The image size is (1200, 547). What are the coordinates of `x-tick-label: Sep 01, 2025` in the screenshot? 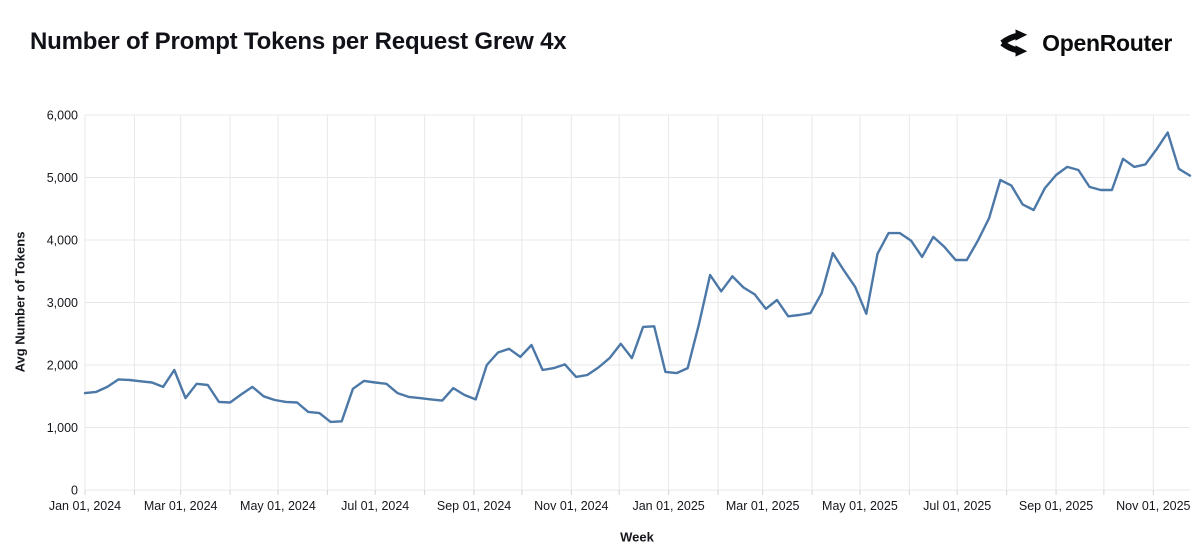 It's located at (1056, 506).